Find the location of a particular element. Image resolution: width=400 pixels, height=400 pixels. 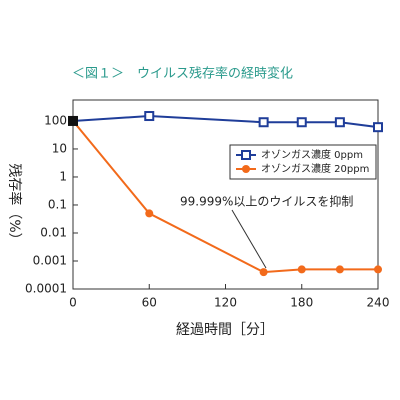

x-tick-label: 120 is located at coordinates (225, 303).